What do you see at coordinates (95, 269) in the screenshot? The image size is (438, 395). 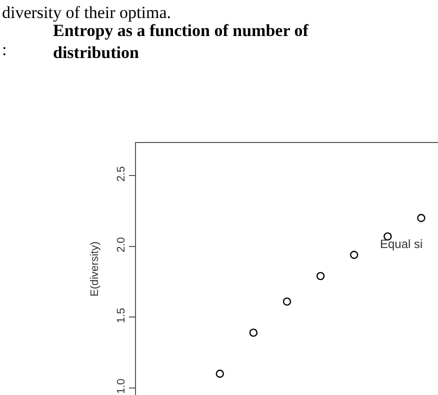 I see `y-axis-title: E(diversity)` at bounding box center [95, 269].